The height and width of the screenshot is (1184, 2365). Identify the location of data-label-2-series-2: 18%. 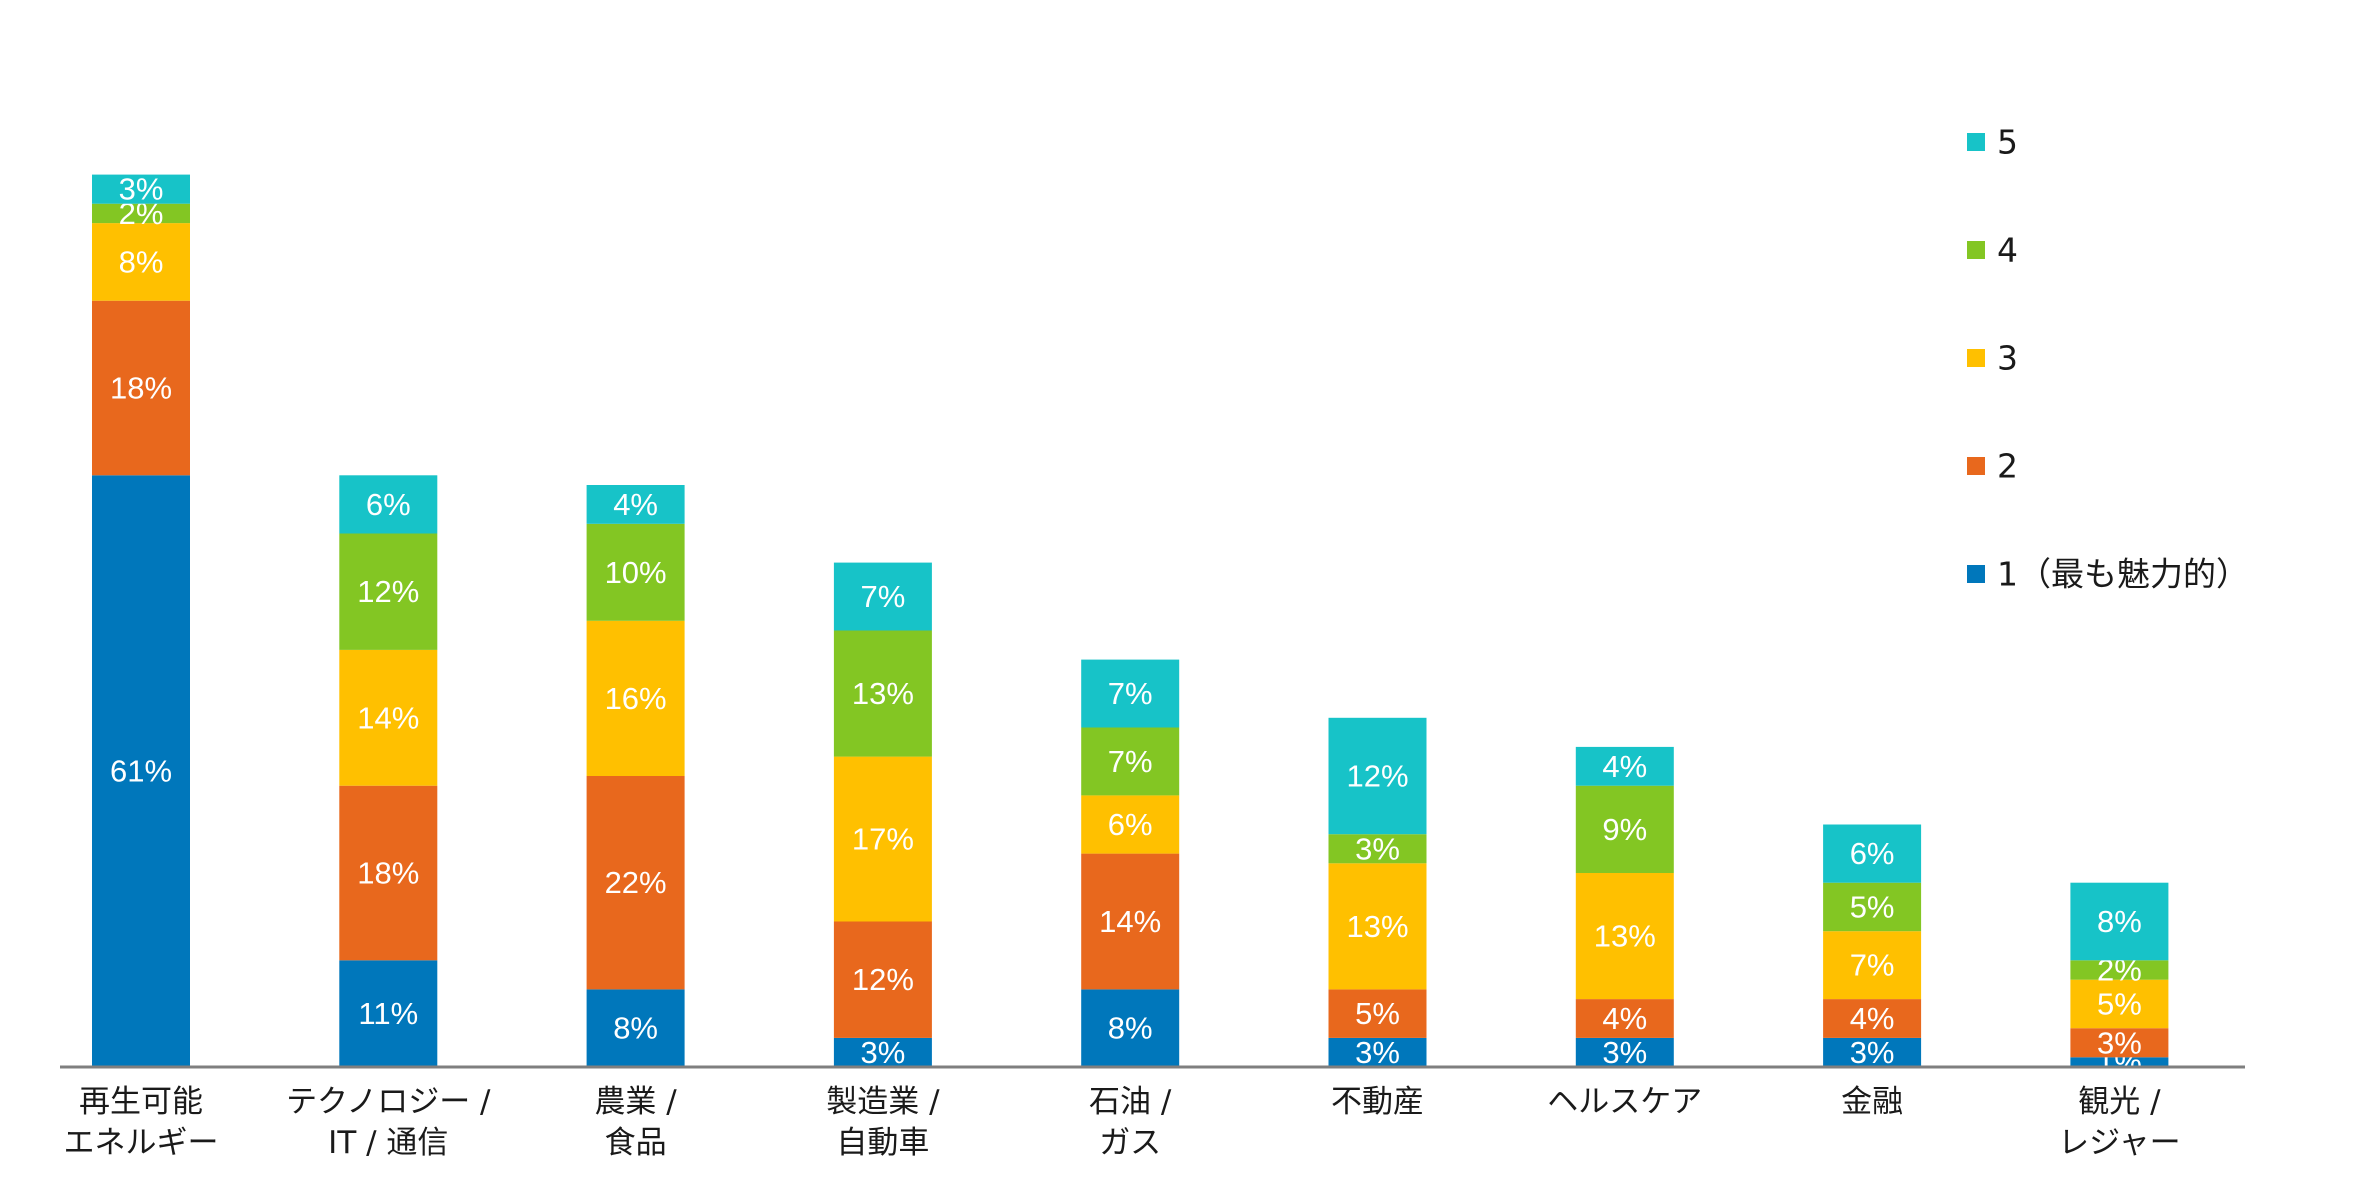
(388, 873).